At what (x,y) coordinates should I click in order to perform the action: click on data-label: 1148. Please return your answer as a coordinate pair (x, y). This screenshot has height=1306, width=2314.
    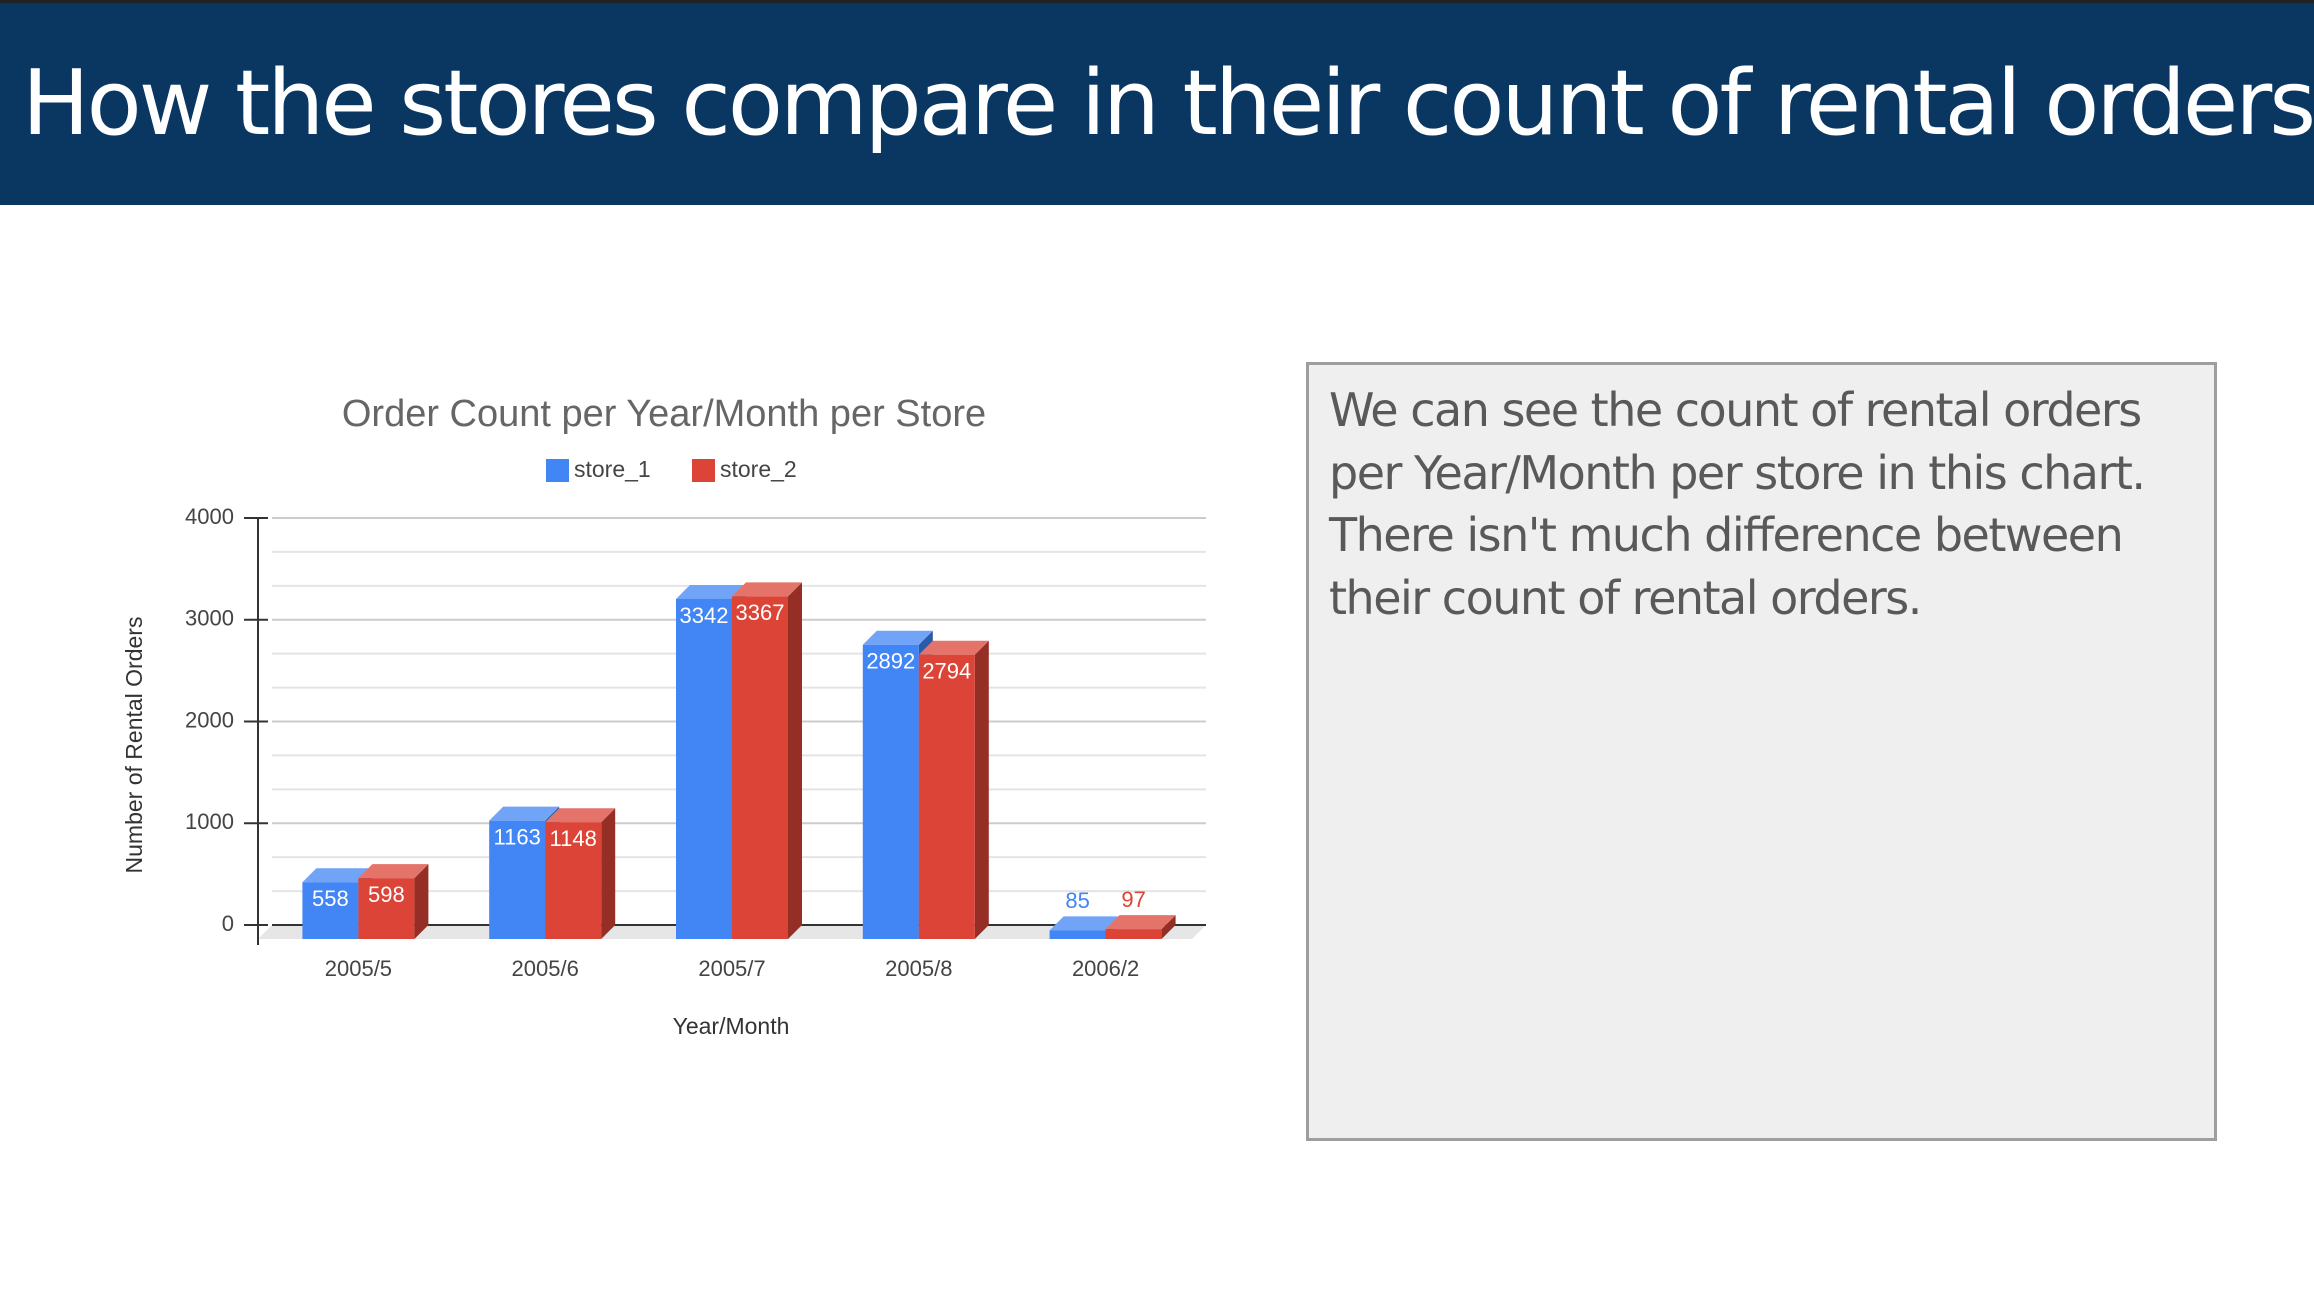
    Looking at the image, I should click on (573, 838).